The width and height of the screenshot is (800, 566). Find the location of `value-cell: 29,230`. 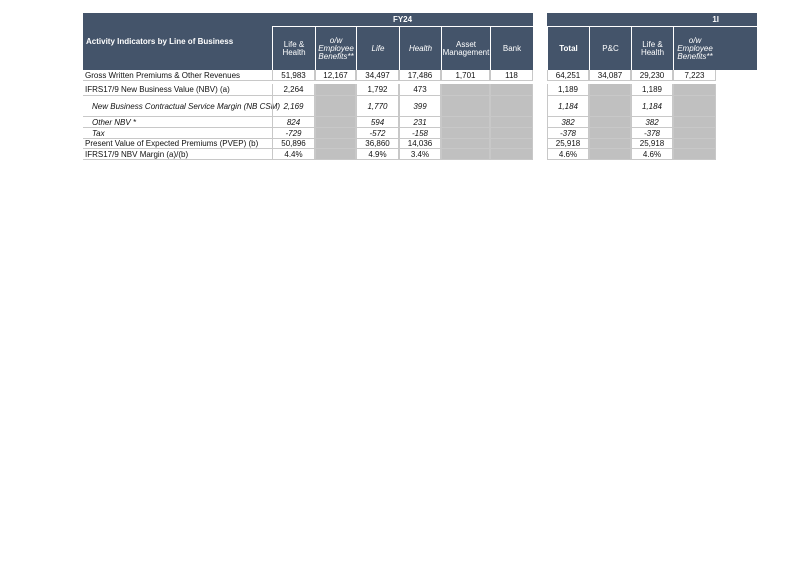

value-cell: 29,230 is located at coordinates (652, 75).